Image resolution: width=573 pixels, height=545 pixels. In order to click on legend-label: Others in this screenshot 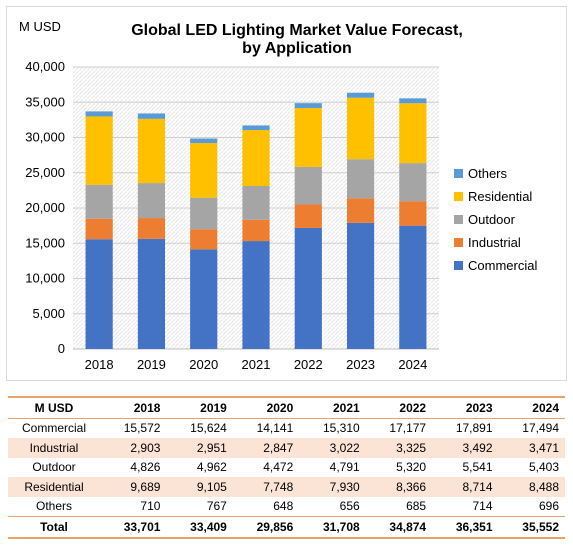, I will do `click(488, 173)`.